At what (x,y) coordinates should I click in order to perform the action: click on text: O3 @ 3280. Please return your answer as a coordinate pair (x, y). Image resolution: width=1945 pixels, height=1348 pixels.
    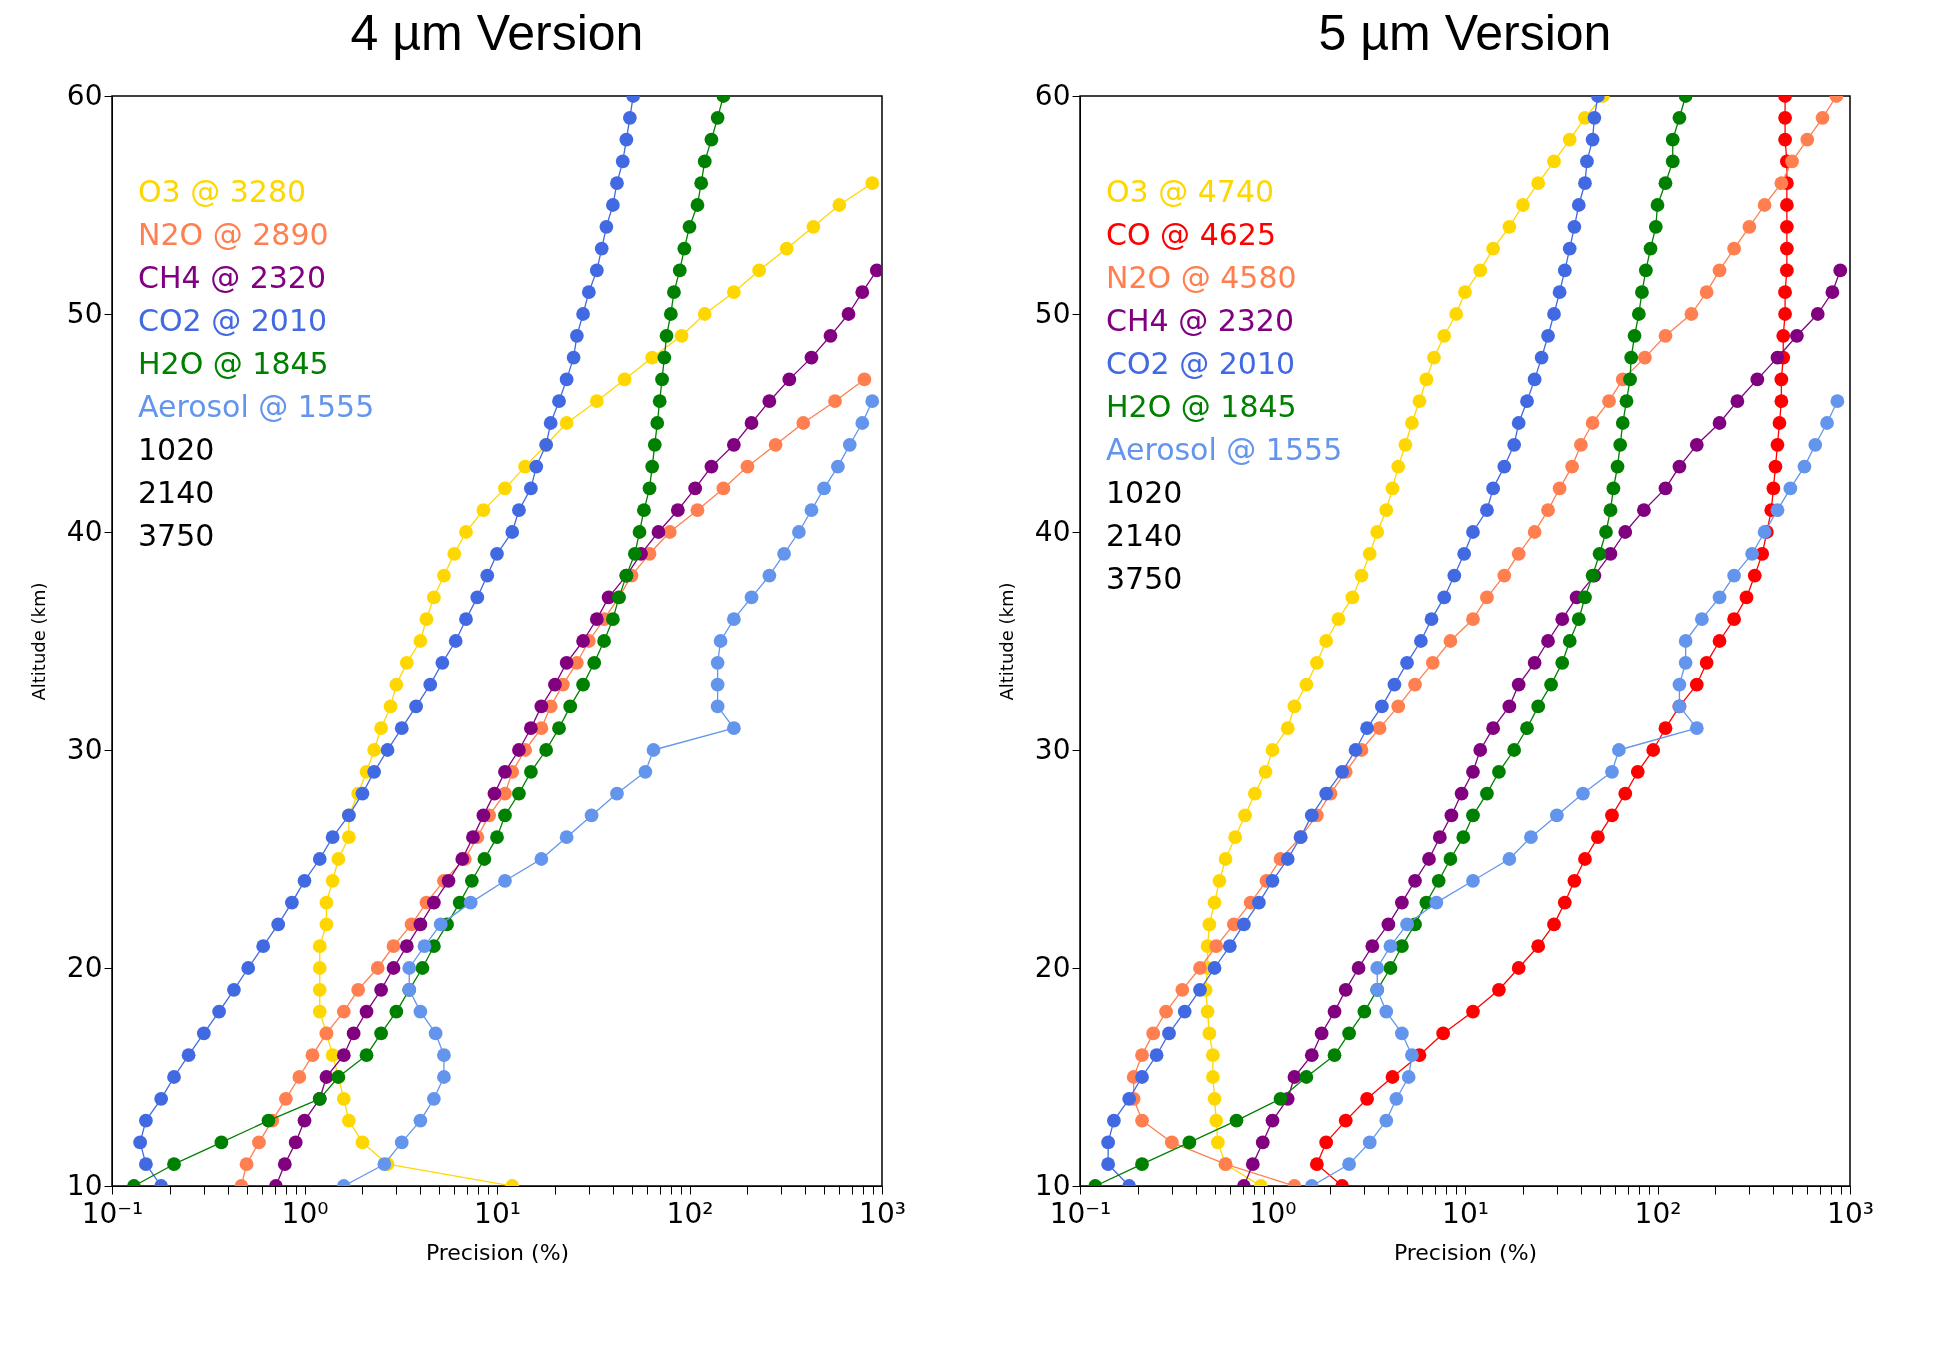
    Looking at the image, I should click on (222, 191).